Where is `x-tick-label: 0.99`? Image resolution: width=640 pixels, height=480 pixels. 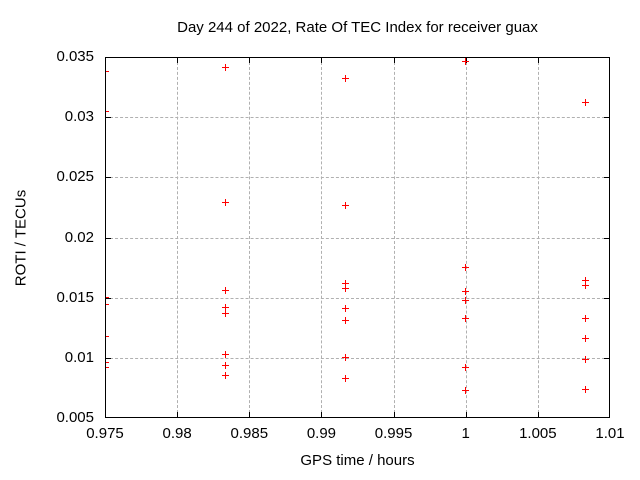
x-tick-label: 0.99 is located at coordinates (321, 433).